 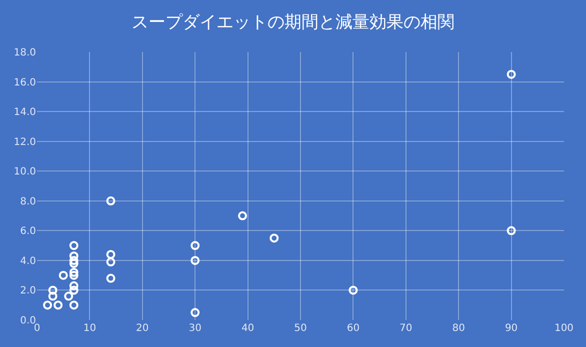 I want to click on x-tick-label: 70, so click(x=406, y=328).